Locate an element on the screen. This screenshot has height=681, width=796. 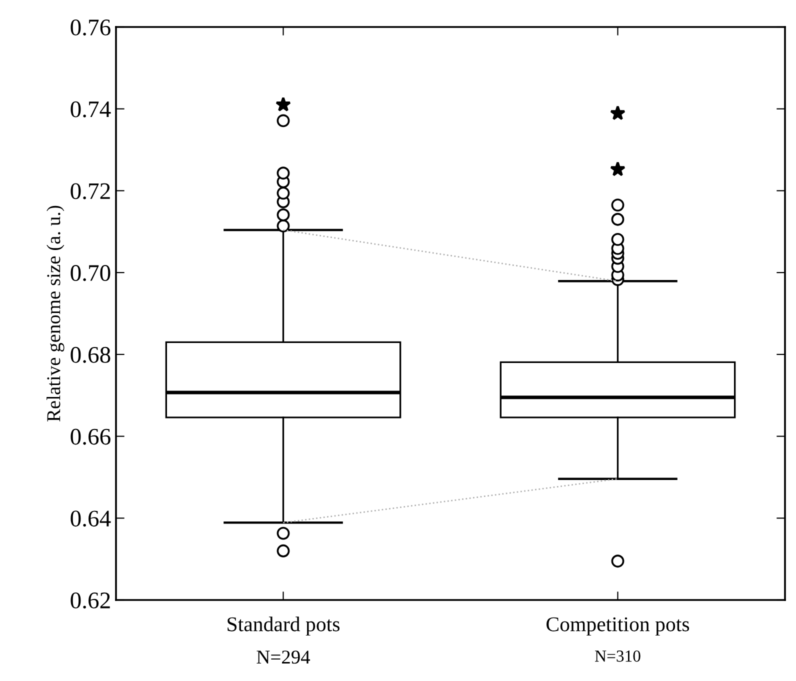
y-tick-label: 0.66 is located at coordinates (90, 436).